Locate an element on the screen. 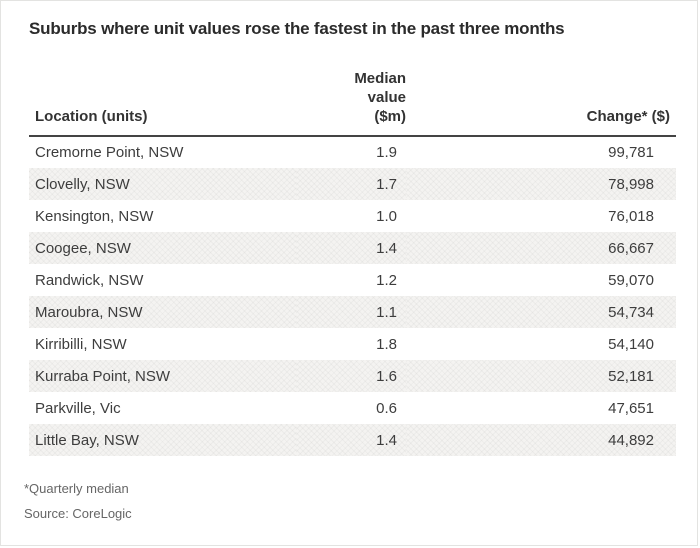  change-cell: 54,734 is located at coordinates (541, 312).